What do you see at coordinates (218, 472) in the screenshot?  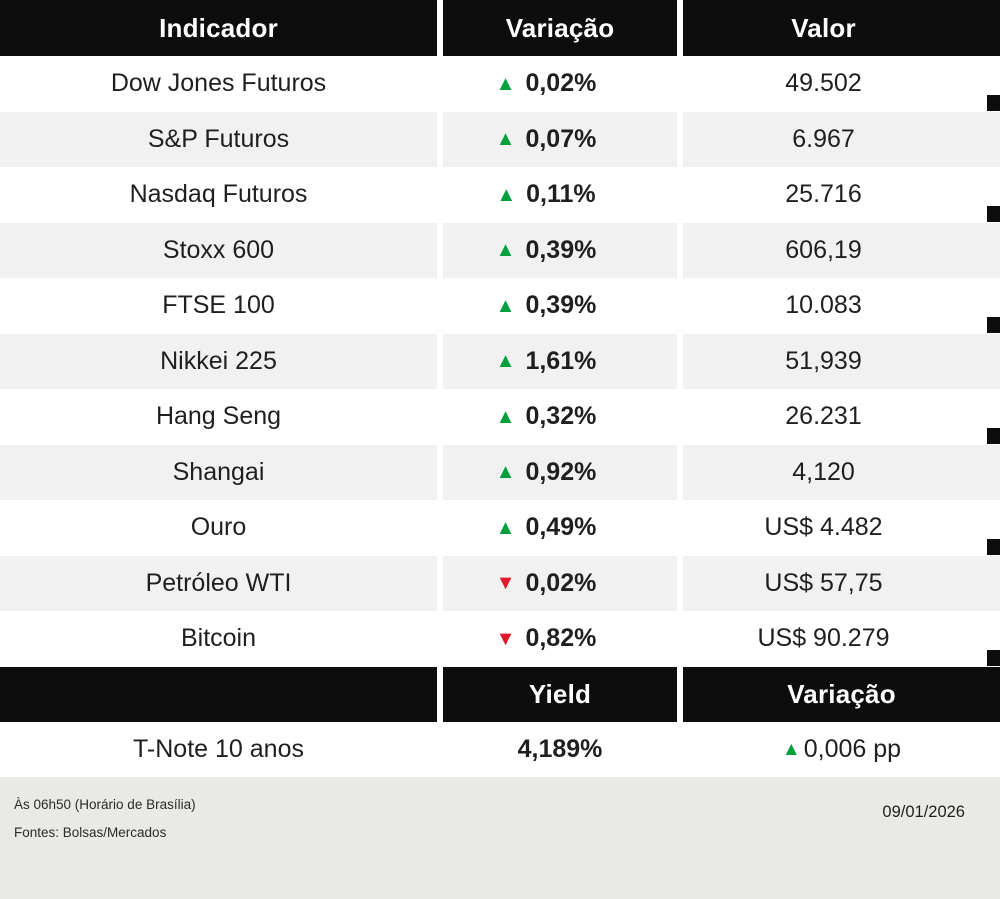 I see `indicator-cell: Shangai` at bounding box center [218, 472].